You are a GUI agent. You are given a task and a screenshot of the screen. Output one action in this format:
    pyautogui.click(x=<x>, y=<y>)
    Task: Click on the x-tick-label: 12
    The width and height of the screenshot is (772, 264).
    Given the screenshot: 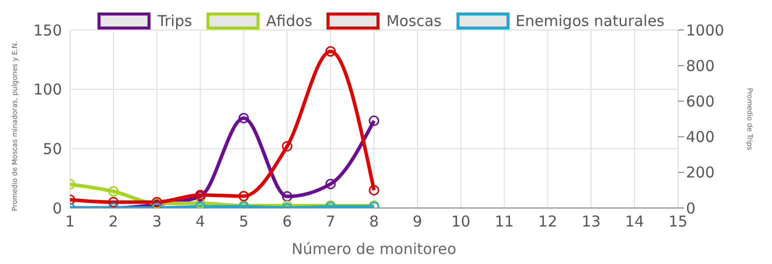 What is the action you would take?
    pyautogui.click(x=548, y=221)
    